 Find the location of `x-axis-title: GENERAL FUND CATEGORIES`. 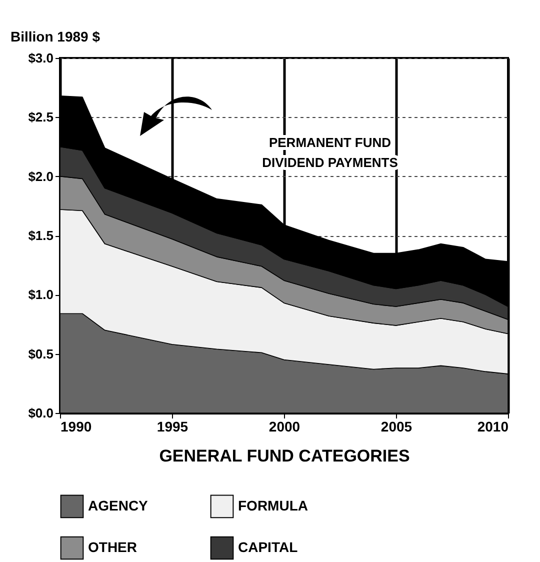

x-axis-title: GENERAL FUND CATEGORIES is located at coordinates (284, 456).